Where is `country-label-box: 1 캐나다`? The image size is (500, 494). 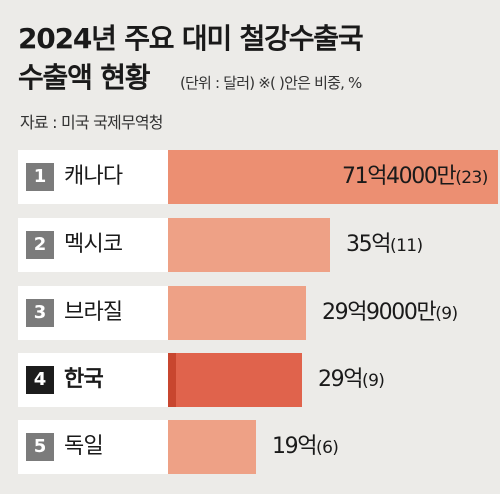 country-label-box: 1 캐나다 is located at coordinates (93, 177).